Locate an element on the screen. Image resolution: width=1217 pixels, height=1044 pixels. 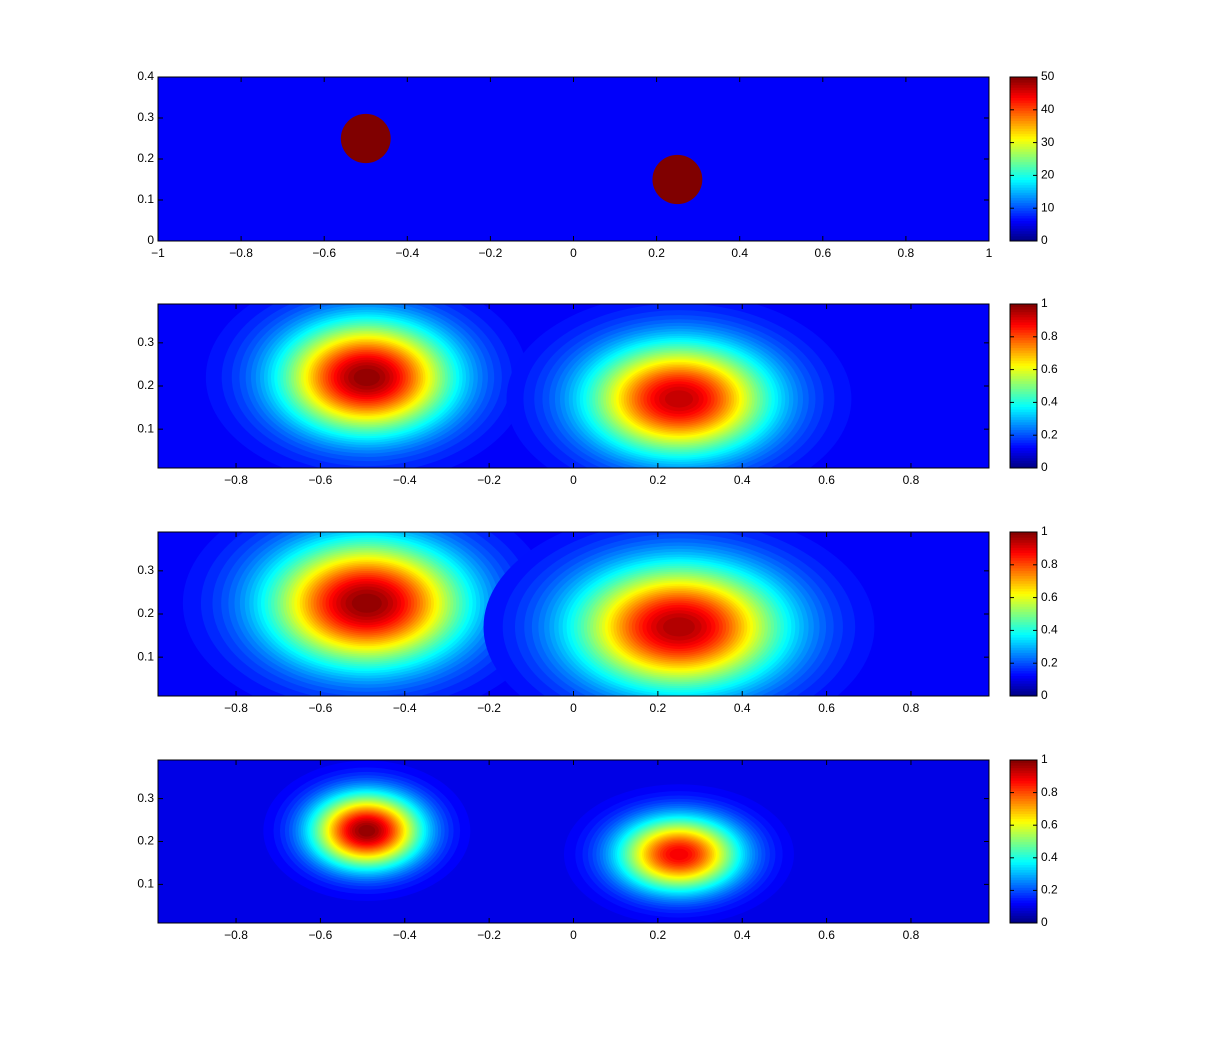
heatmap-panel: −0.8 −0.6 −0.4 −0.2 0 0.2 0.4 0.6 0.8 0.1 0.2 0.3 is located at coordinates (563, 623).